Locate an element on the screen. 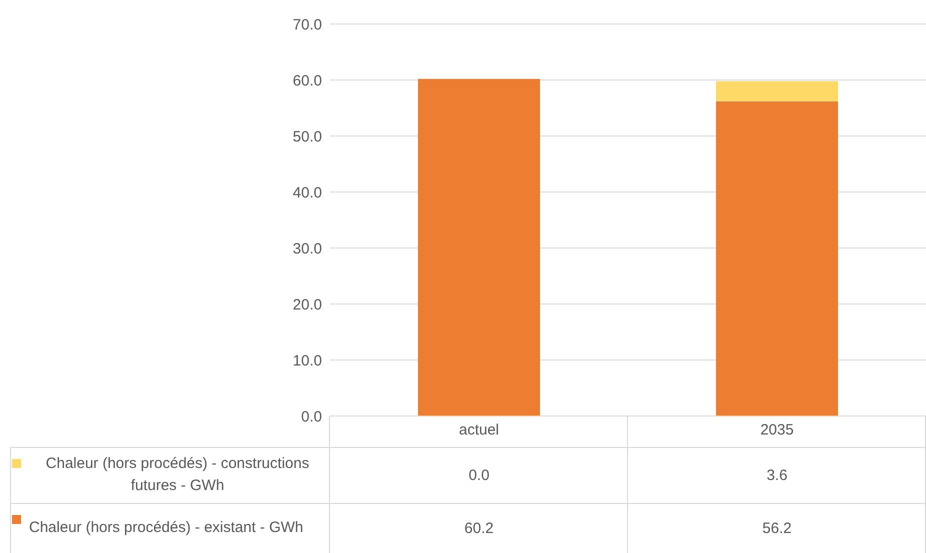 This screenshot has height=553, width=926. y-tick-label: 50.0 is located at coordinates (307, 137).